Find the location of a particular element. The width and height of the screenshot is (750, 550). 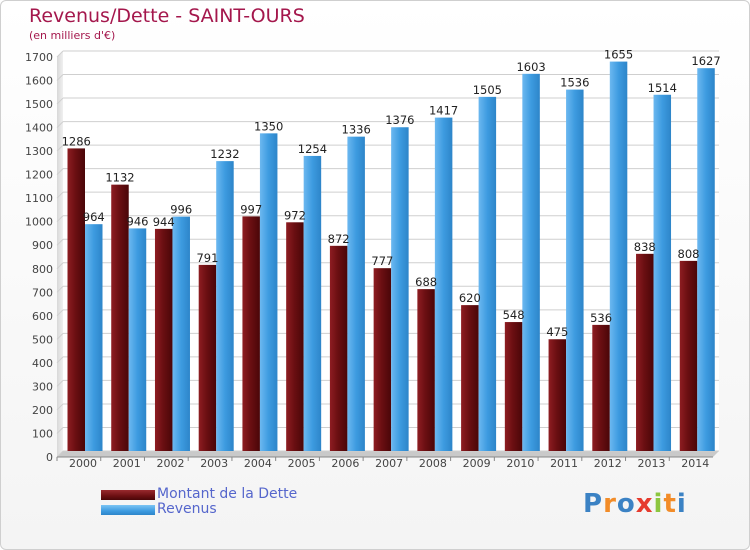

logo-letter: P is located at coordinates (593, 504).